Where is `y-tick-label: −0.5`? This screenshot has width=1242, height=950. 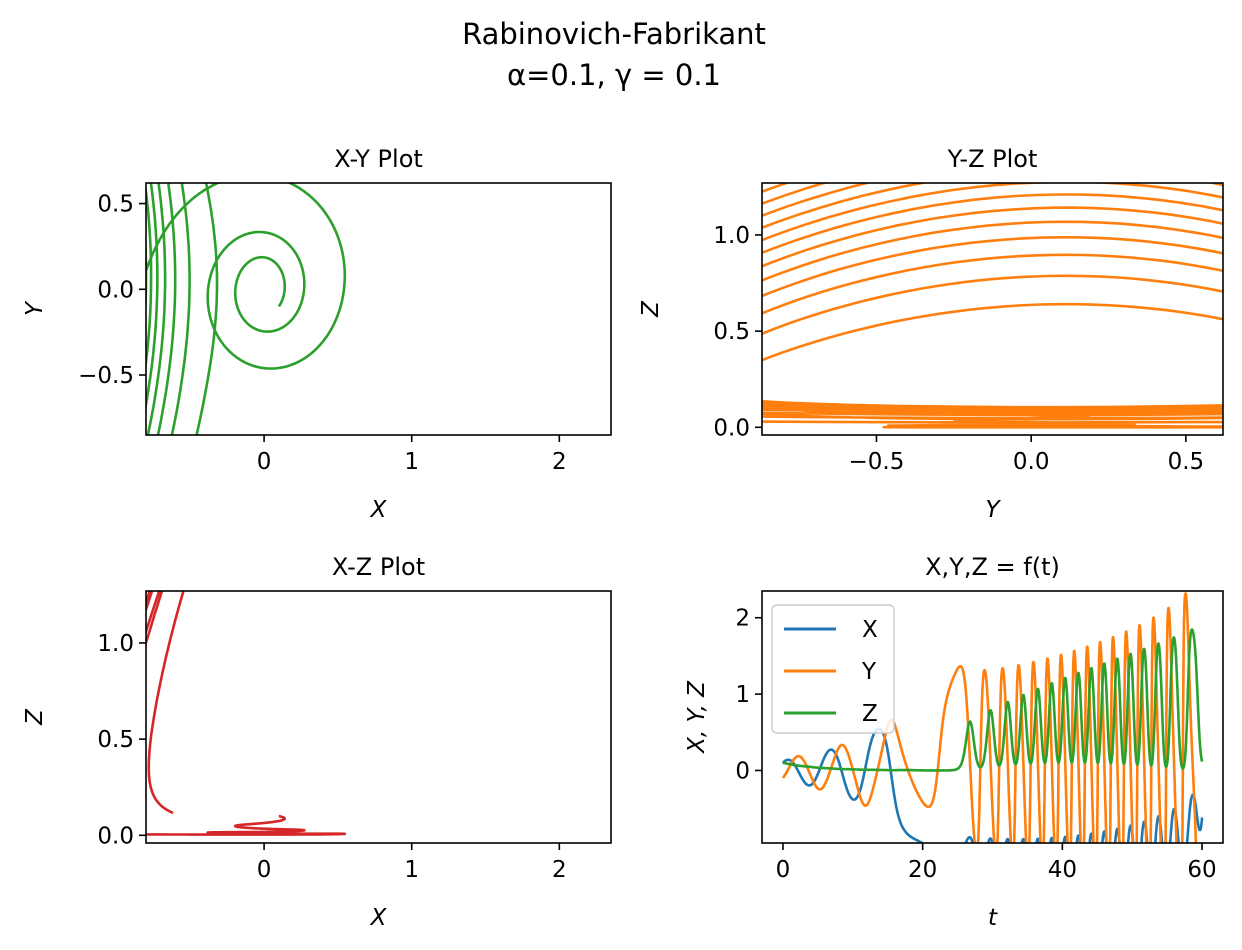 y-tick-label: −0.5 is located at coordinates (106, 376).